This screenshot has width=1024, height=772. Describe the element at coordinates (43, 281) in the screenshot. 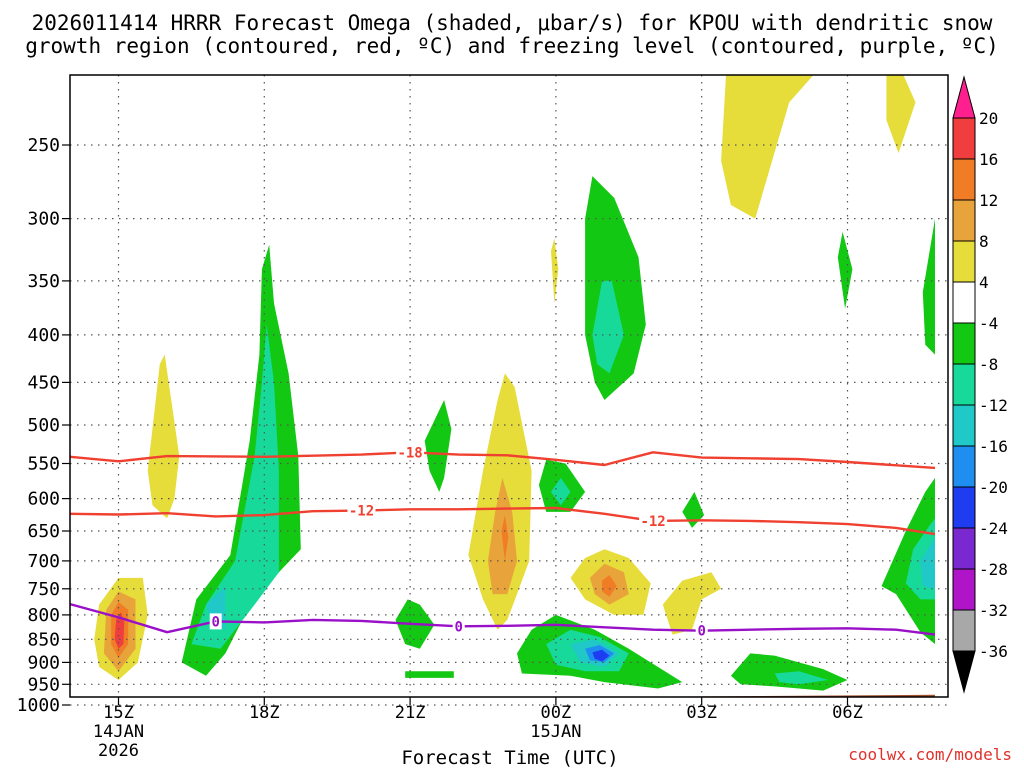

I see `y-tick-label-350: 350` at that location.